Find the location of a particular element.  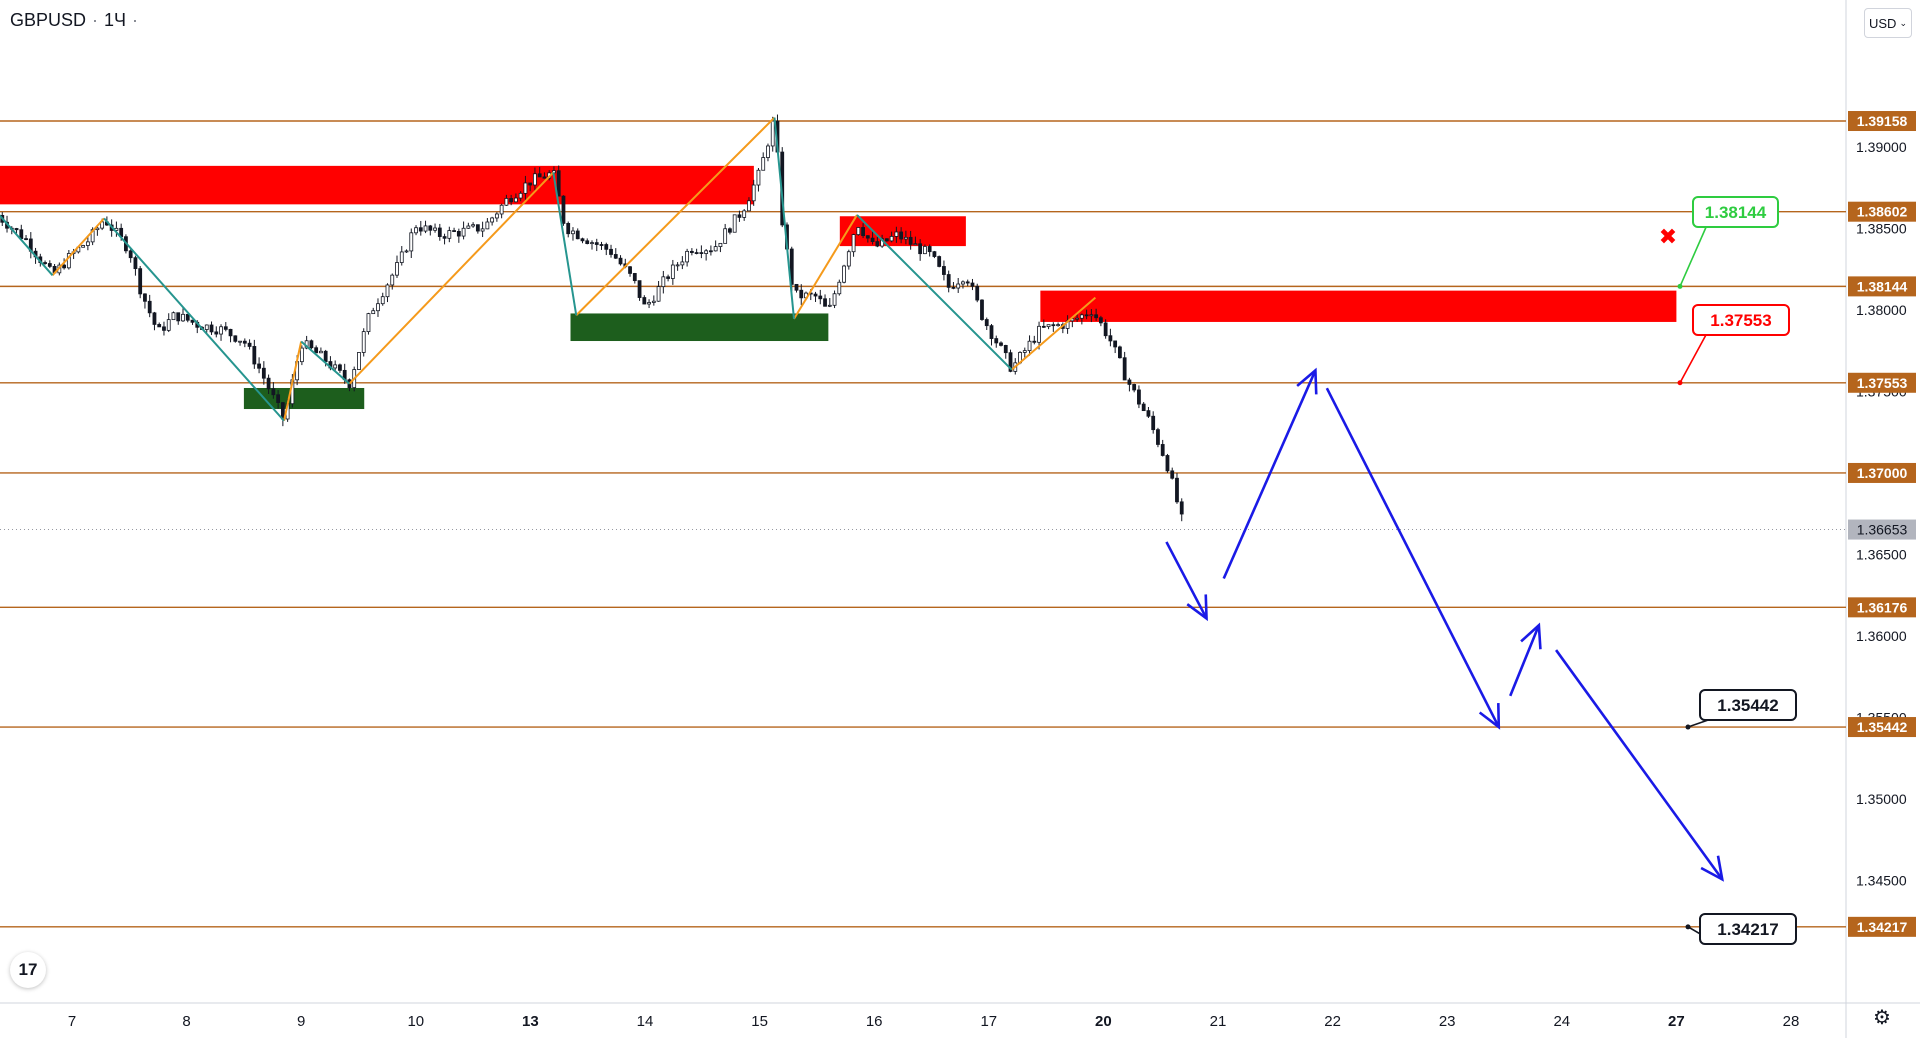

level-label: 1.38602 is located at coordinates (1882, 212).